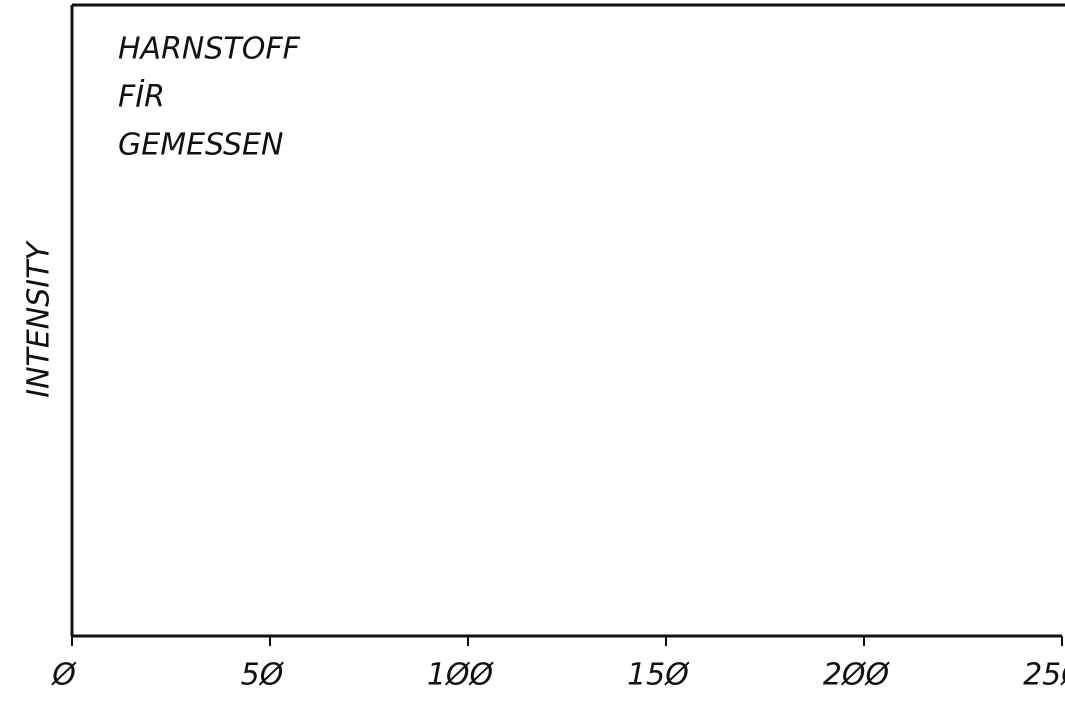 This screenshot has width=1065, height=715. What do you see at coordinates (63, 675) in the screenshot?
I see `x-tick-label: Ø` at bounding box center [63, 675].